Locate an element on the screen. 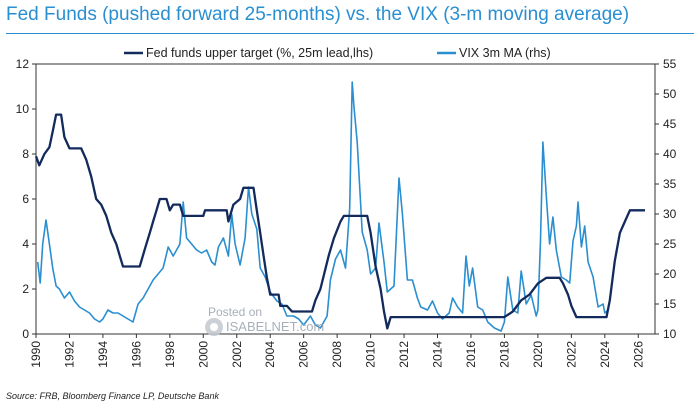 This screenshot has width=700, height=410. x-tick-label: 2024 is located at coordinates (605, 354).